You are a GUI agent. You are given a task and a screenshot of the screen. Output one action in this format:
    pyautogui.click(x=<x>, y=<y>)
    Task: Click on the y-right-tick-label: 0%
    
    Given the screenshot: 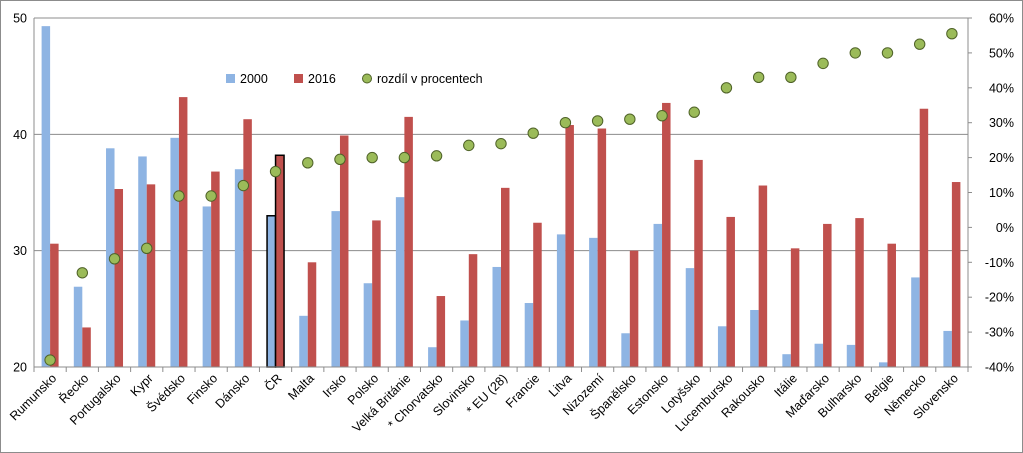 What is the action you would take?
    pyautogui.click(x=1005, y=228)
    